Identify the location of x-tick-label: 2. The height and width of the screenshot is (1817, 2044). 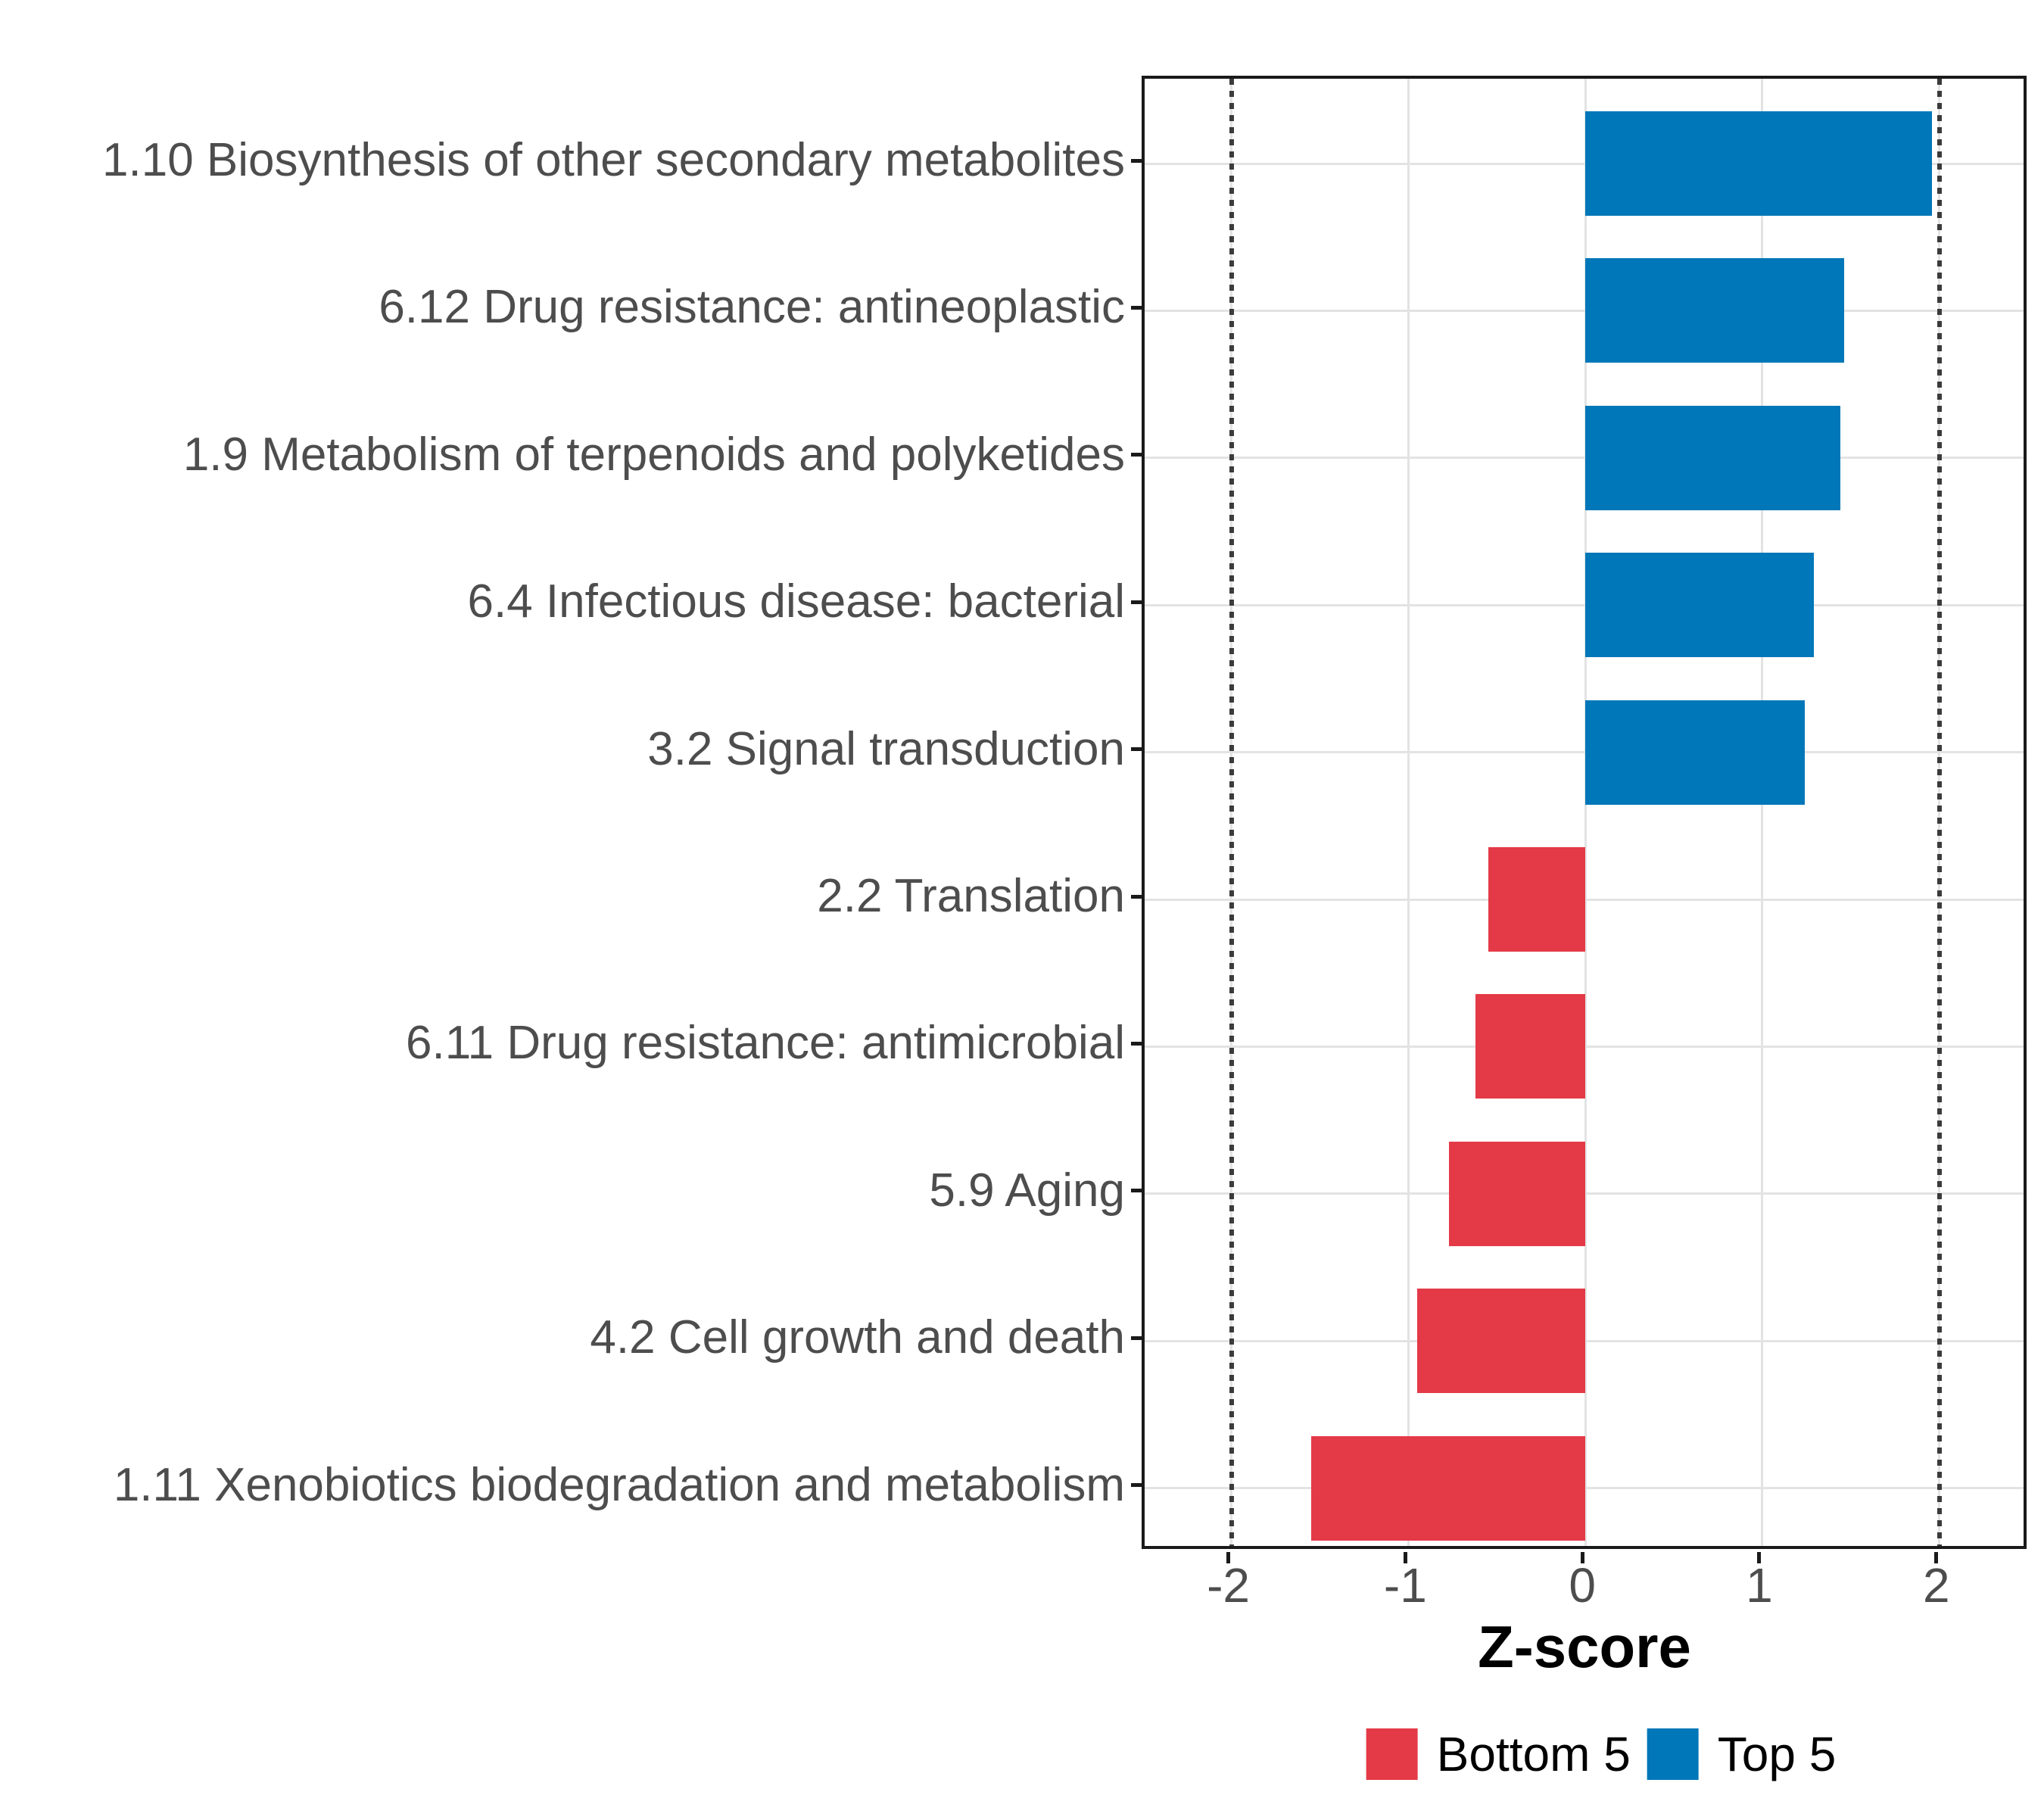
(1936, 1586).